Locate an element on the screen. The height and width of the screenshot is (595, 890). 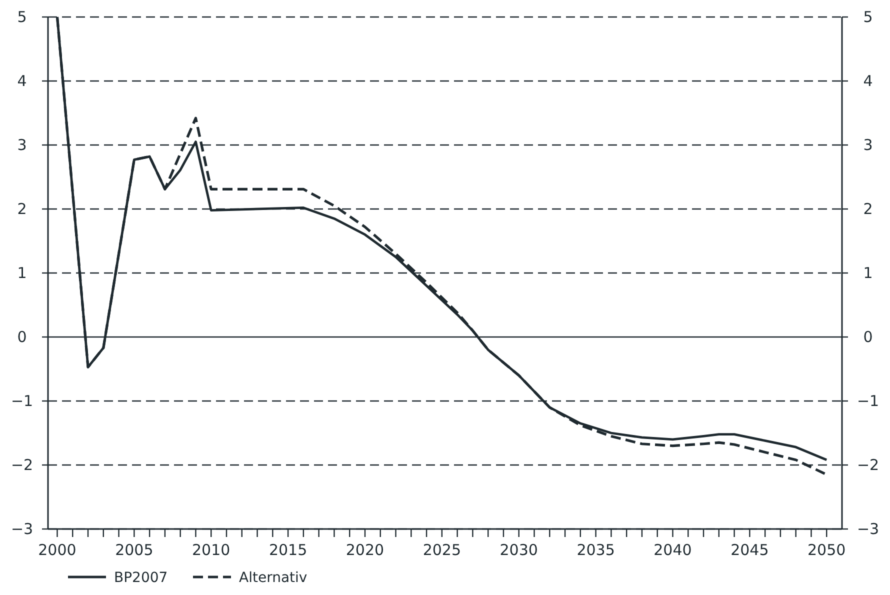
y-tick-label: 2 is located at coordinates (22, 209).